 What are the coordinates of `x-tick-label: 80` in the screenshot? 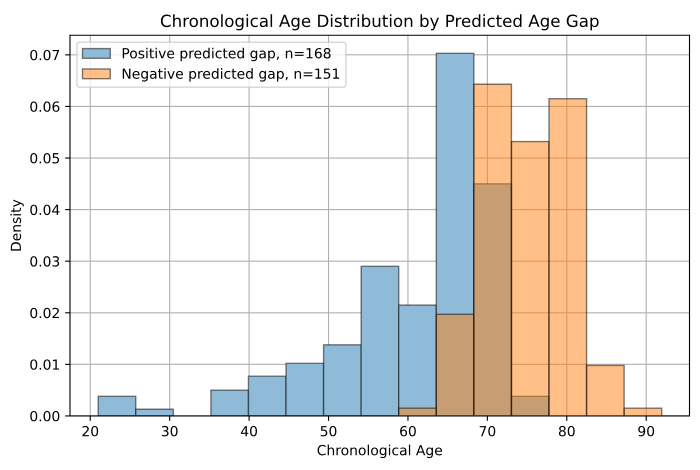 It's located at (566, 431).